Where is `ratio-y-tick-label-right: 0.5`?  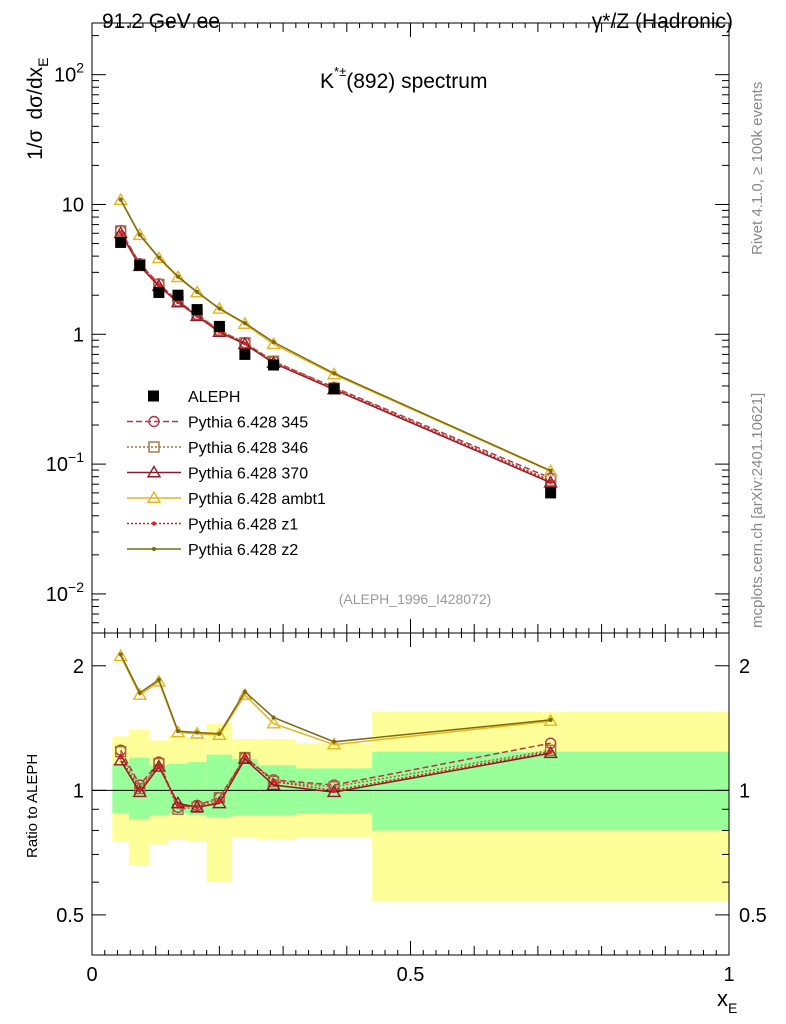 ratio-y-tick-label-right: 0.5 is located at coordinates (753, 916).